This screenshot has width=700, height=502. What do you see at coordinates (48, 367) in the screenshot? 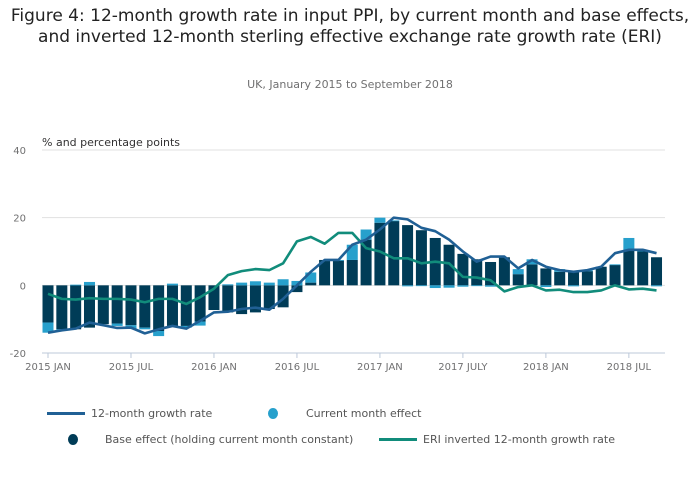
I see `x-tick-label: 2015 JAN` at bounding box center [48, 367].